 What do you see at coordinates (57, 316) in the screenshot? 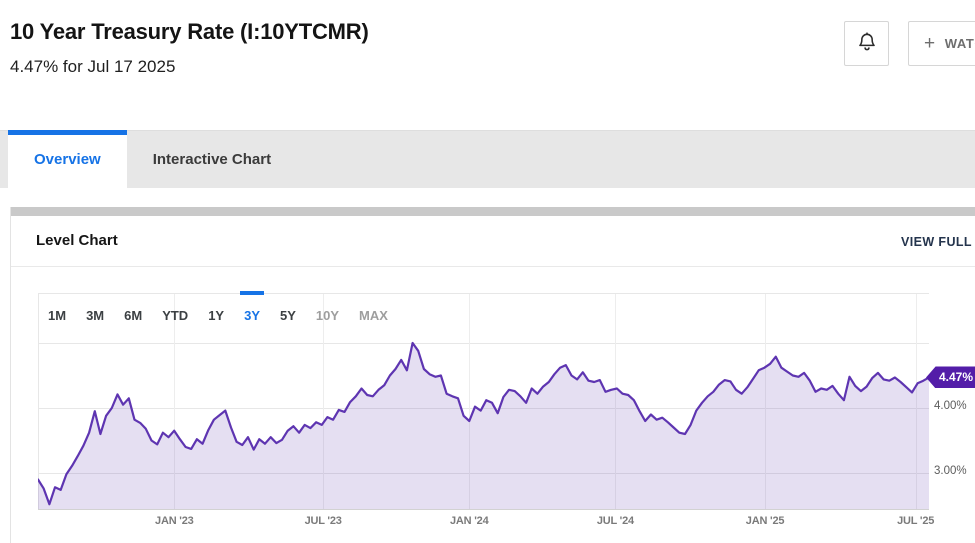
I see `range-button-1m: 1M` at bounding box center [57, 316].